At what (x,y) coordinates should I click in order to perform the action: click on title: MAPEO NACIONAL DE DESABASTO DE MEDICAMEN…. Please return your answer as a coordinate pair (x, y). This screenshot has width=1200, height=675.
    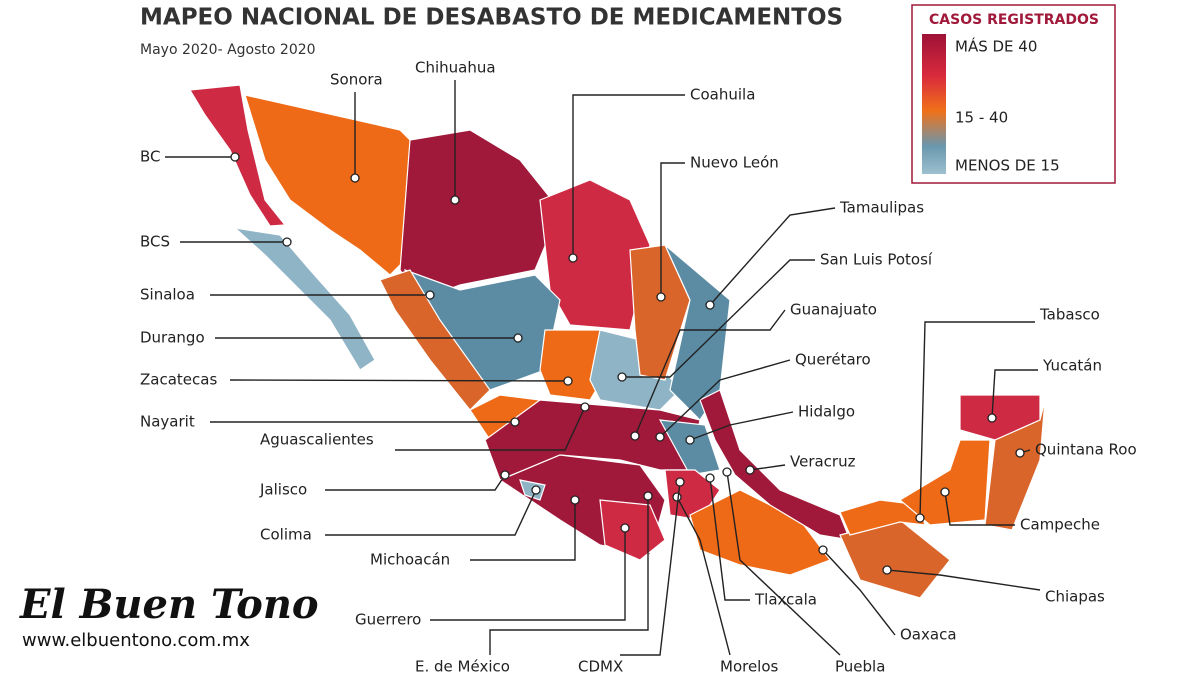
    Looking at the image, I should click on (491, 18).